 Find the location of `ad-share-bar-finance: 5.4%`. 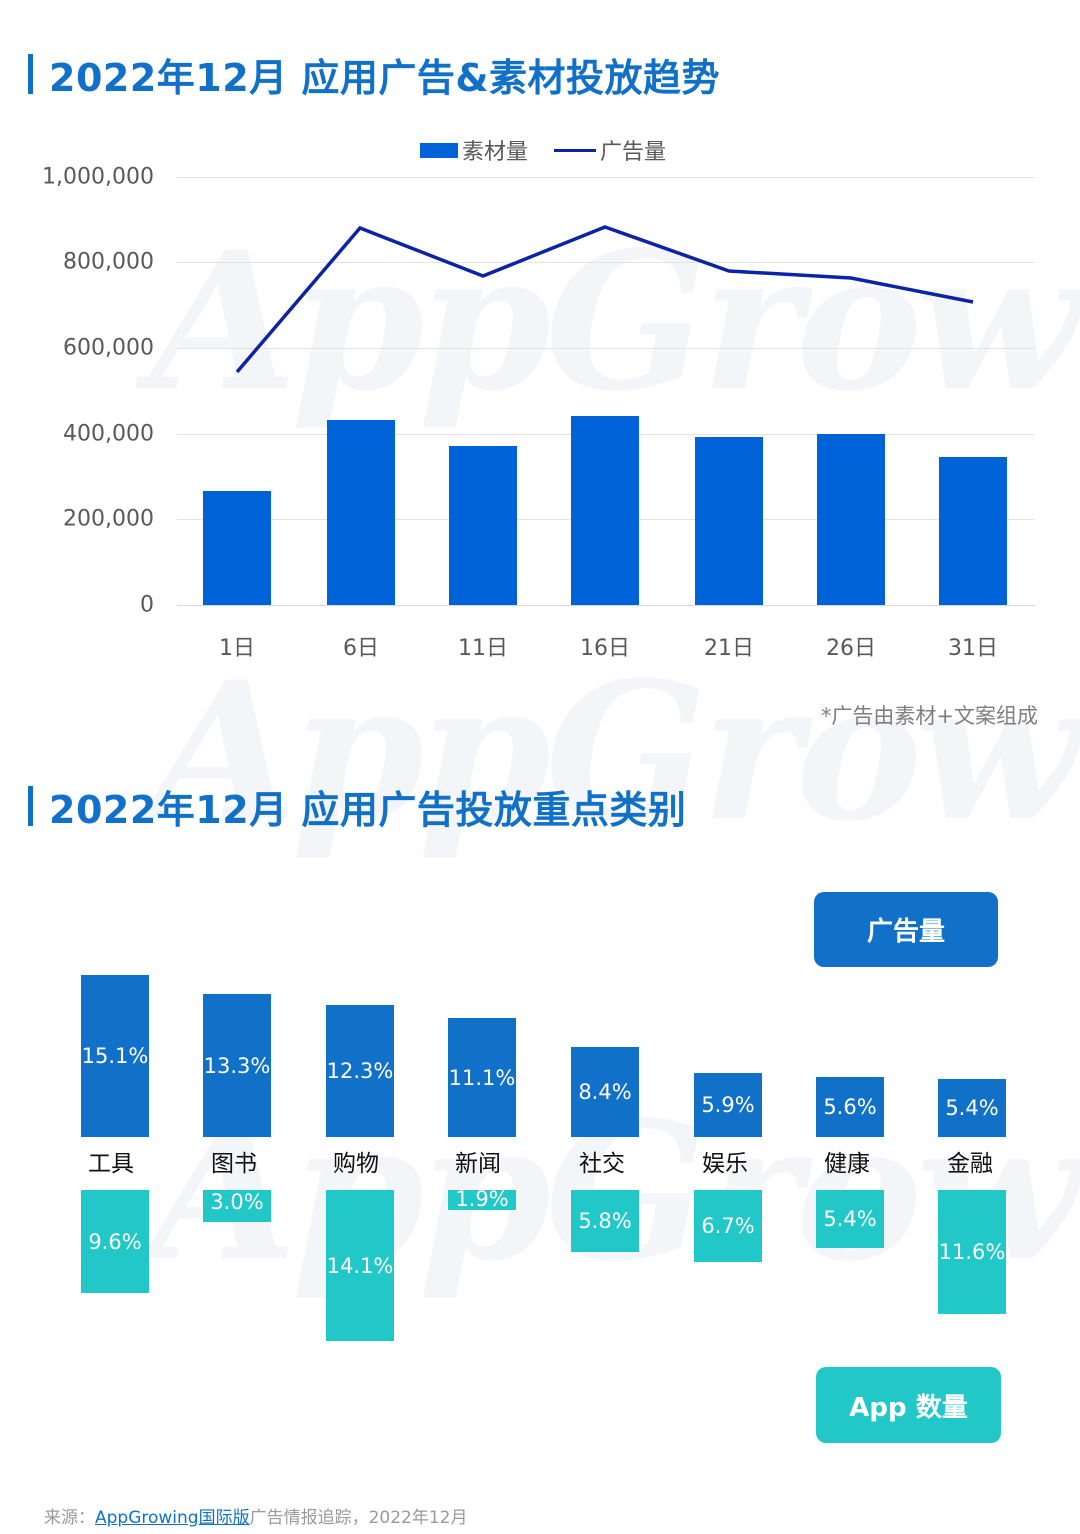

ad-share-bar-finance: 5.4% is located at coordinates (972, 1108).